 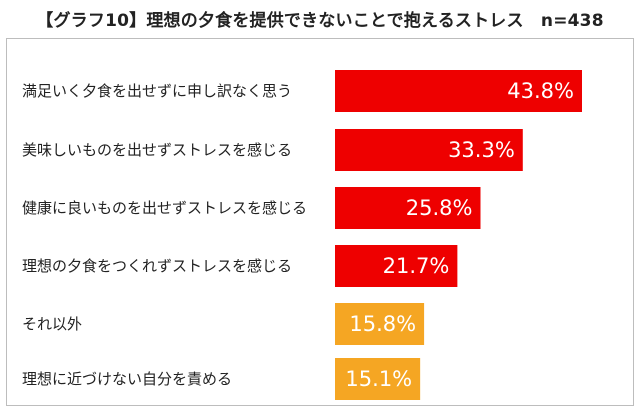 What do you see at coordinates (540, 91) in the screenshot?
I see `bar-value-label: 43.8%` at bounding box center [540, 91].